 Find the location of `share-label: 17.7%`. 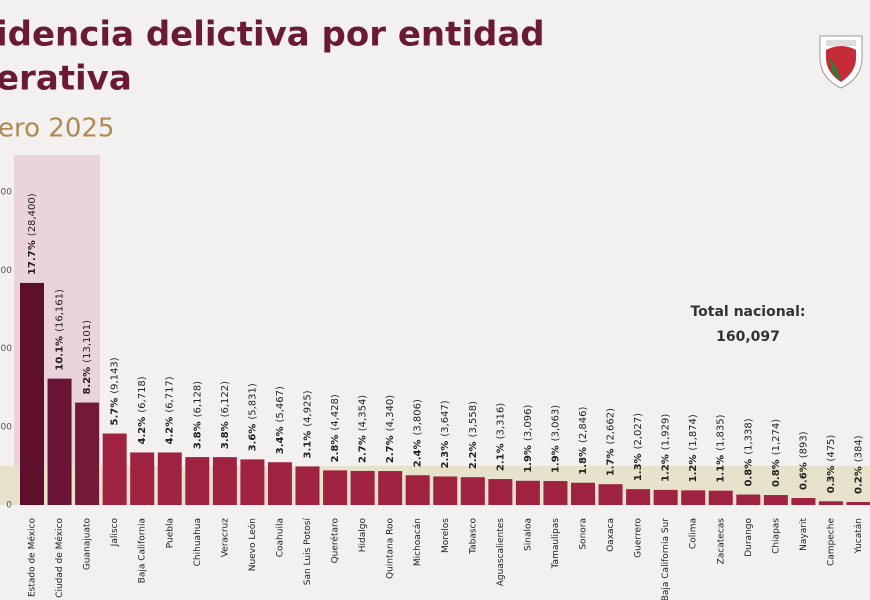

share-label: 17.7% is located at coordinates (32, 257).